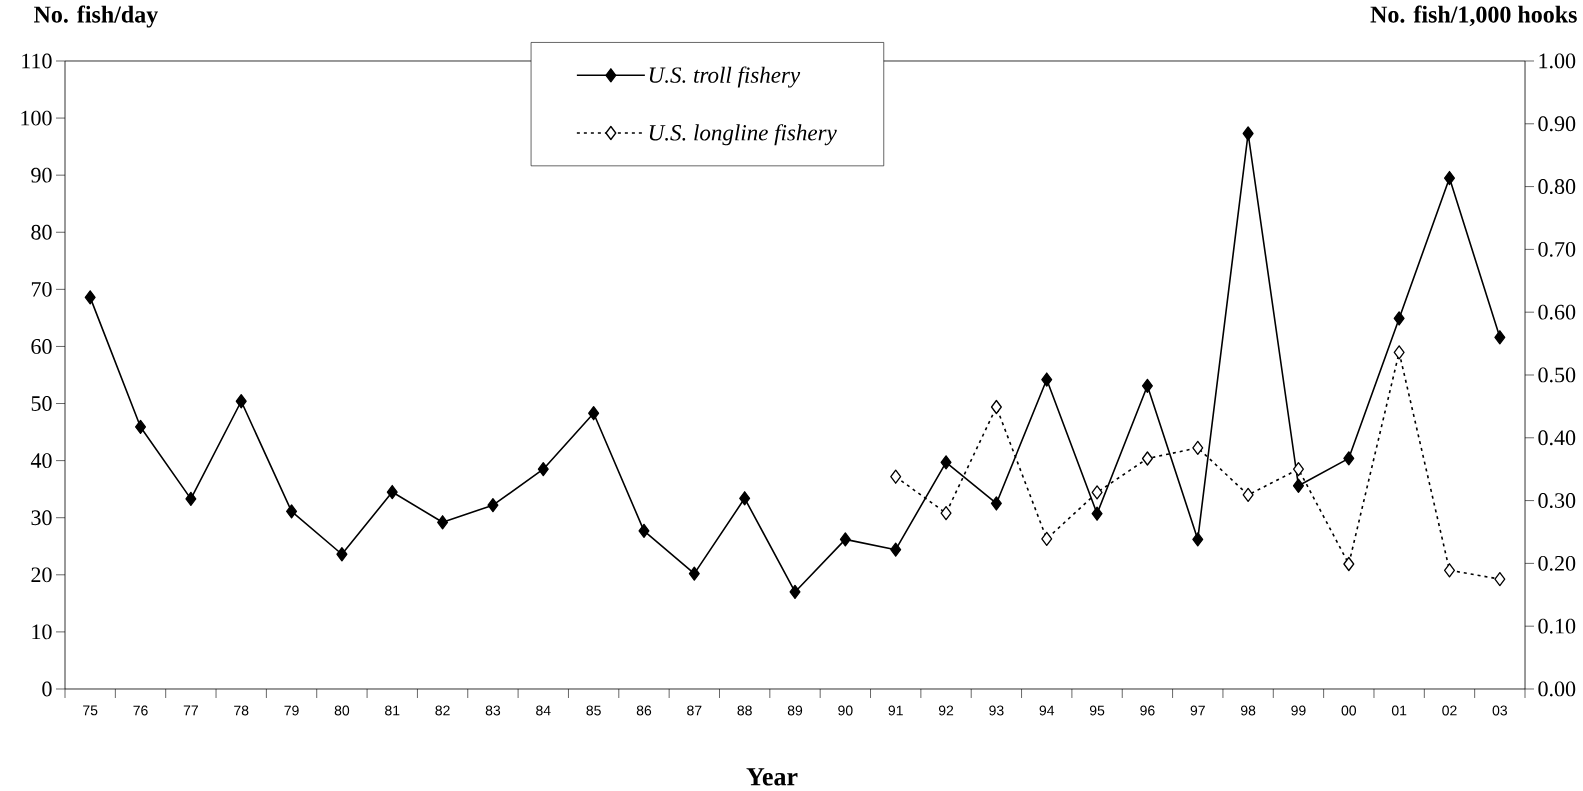 The height and width of the screenshot is (791, 1583). I want to click on x-tick-label: 90, so click(845, 710).